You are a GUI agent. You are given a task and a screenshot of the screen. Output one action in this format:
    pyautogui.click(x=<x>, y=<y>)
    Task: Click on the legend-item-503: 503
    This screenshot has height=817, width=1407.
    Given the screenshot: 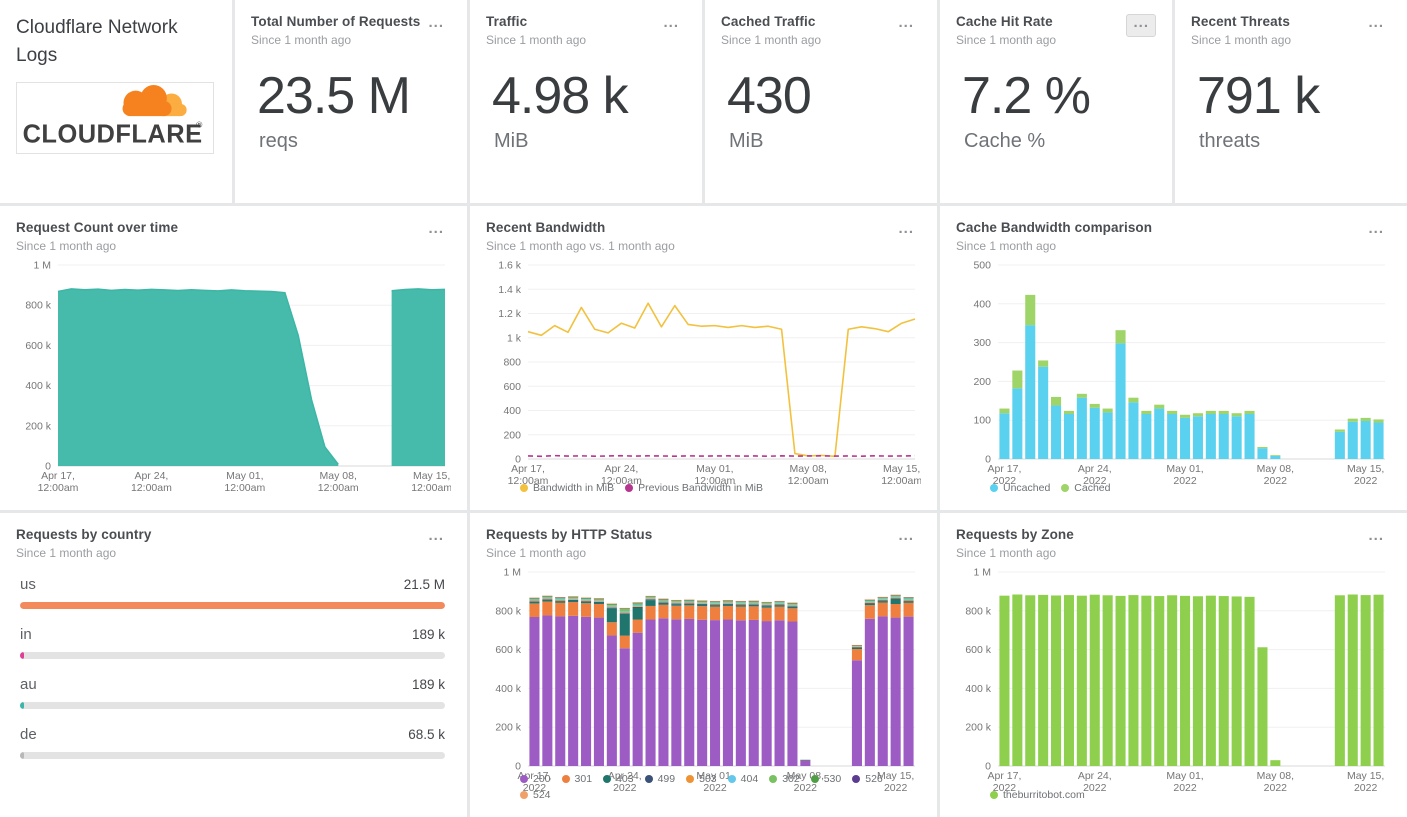 What is the action you would take?
    pyautogui.click(x=701, y=779)
    